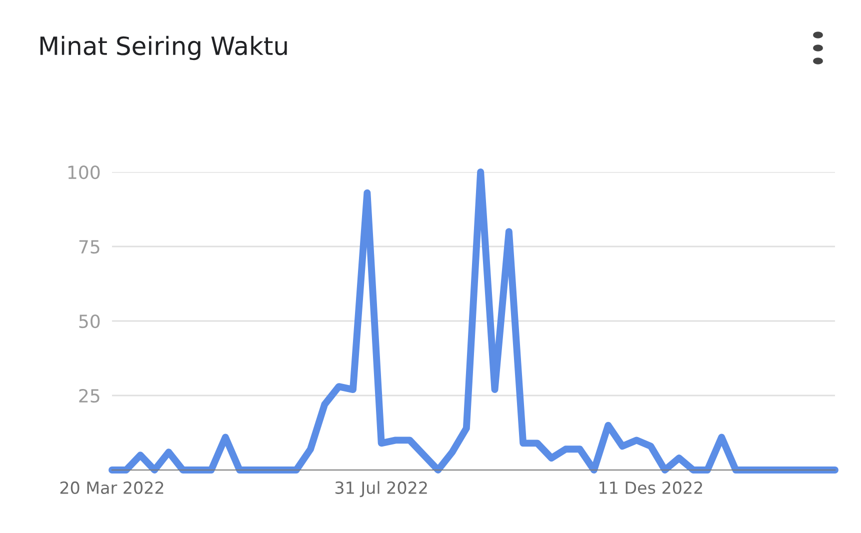 The image size is (861, 533). I want to click on x-tick-label: 20 Mar 2022, so click(112, 487).